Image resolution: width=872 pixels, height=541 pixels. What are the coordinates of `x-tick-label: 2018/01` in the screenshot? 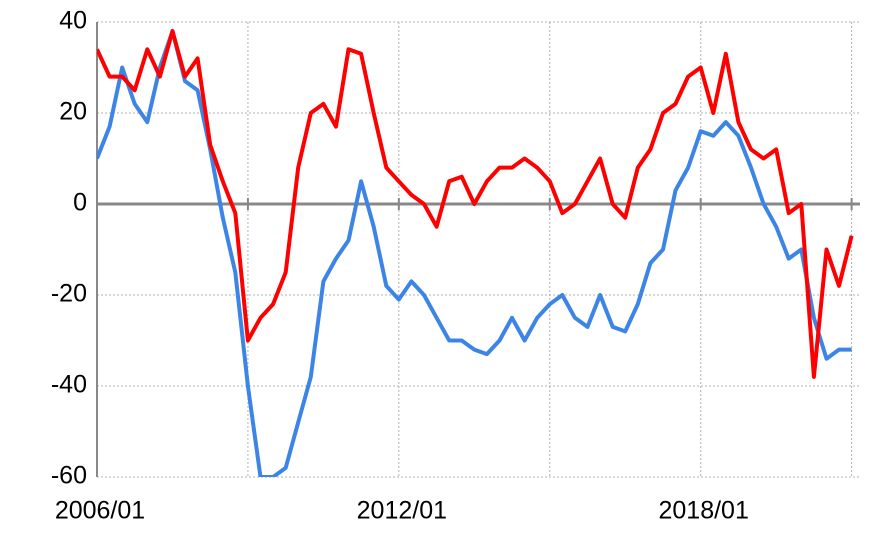 It's located at (704, 511).